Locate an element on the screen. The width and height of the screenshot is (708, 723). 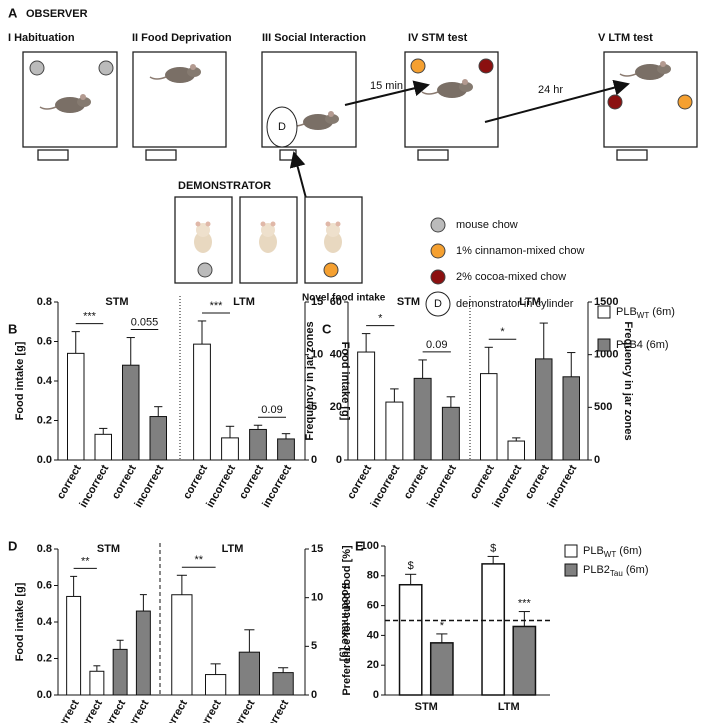
y2-tick-label: 15 is located at coordinates (317, 549).